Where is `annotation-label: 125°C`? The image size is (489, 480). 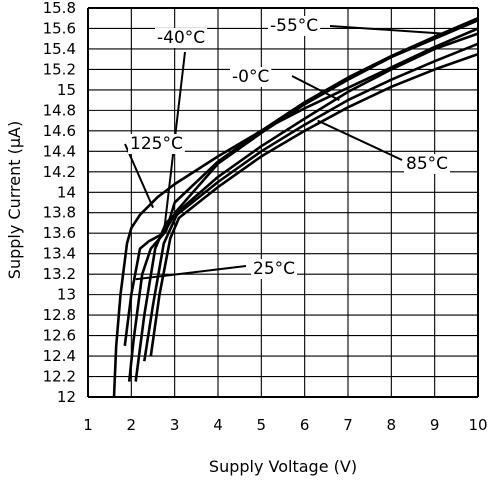 annotation-label: 125°C is located at coordinates (156, 144).